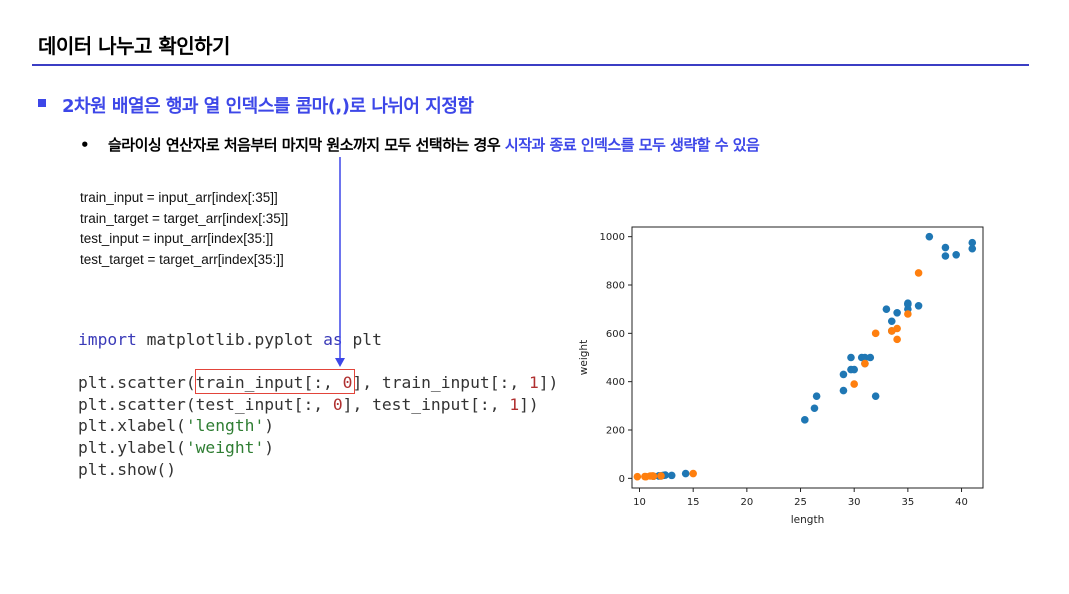 This screenshot has width=1069, height=594. Describe the element at coordinates (615, 431) in the screenshot. I see `y-tick-label: 200` at that location.